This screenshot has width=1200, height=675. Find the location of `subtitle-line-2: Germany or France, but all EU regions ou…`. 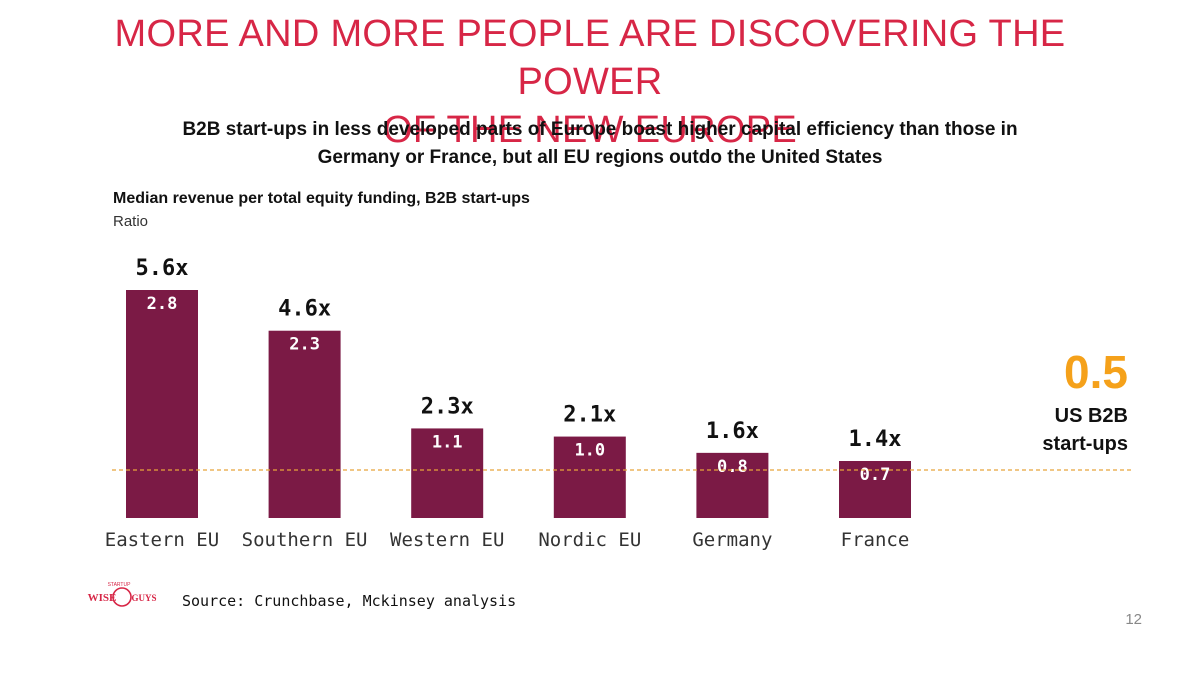

subtitle-line-2: Germany or France, but all EU regions ou… is located at coordinates (600, 157).